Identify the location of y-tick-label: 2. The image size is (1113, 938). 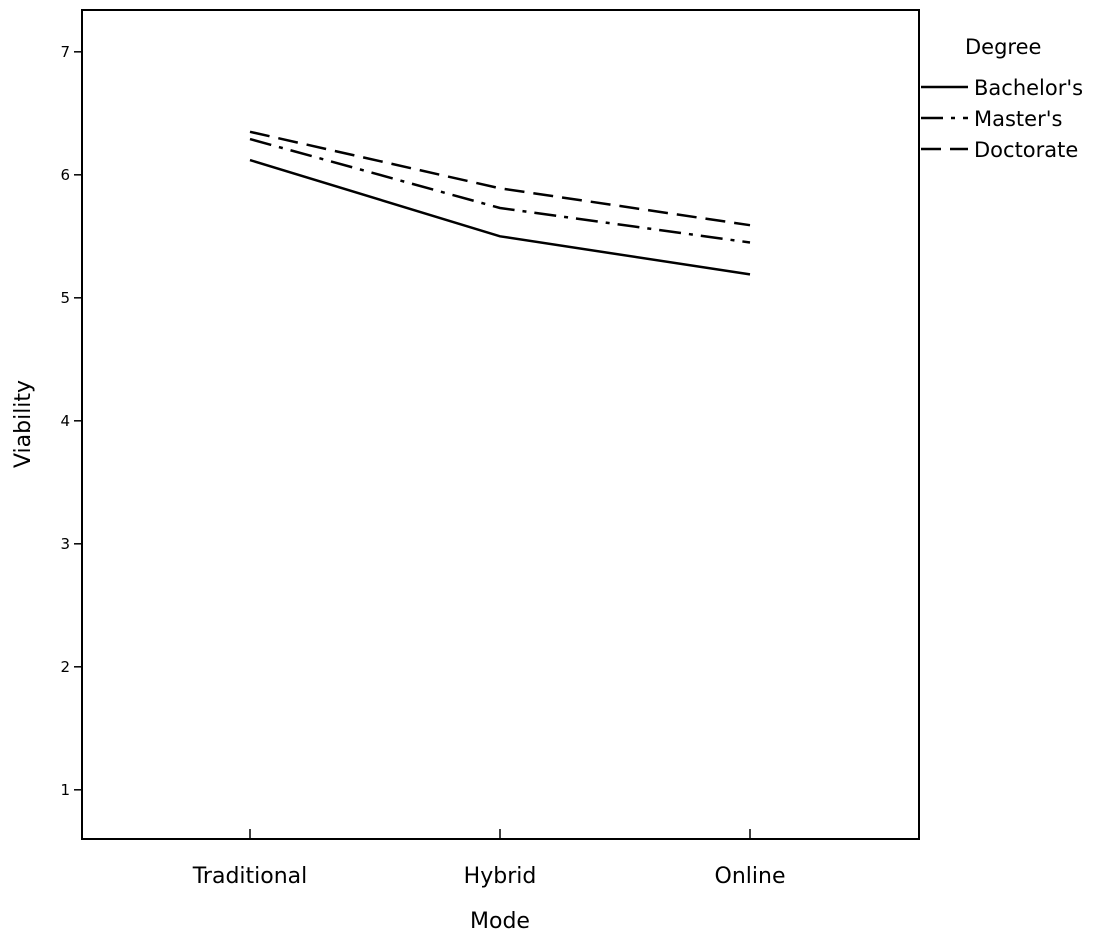
(65, 667).